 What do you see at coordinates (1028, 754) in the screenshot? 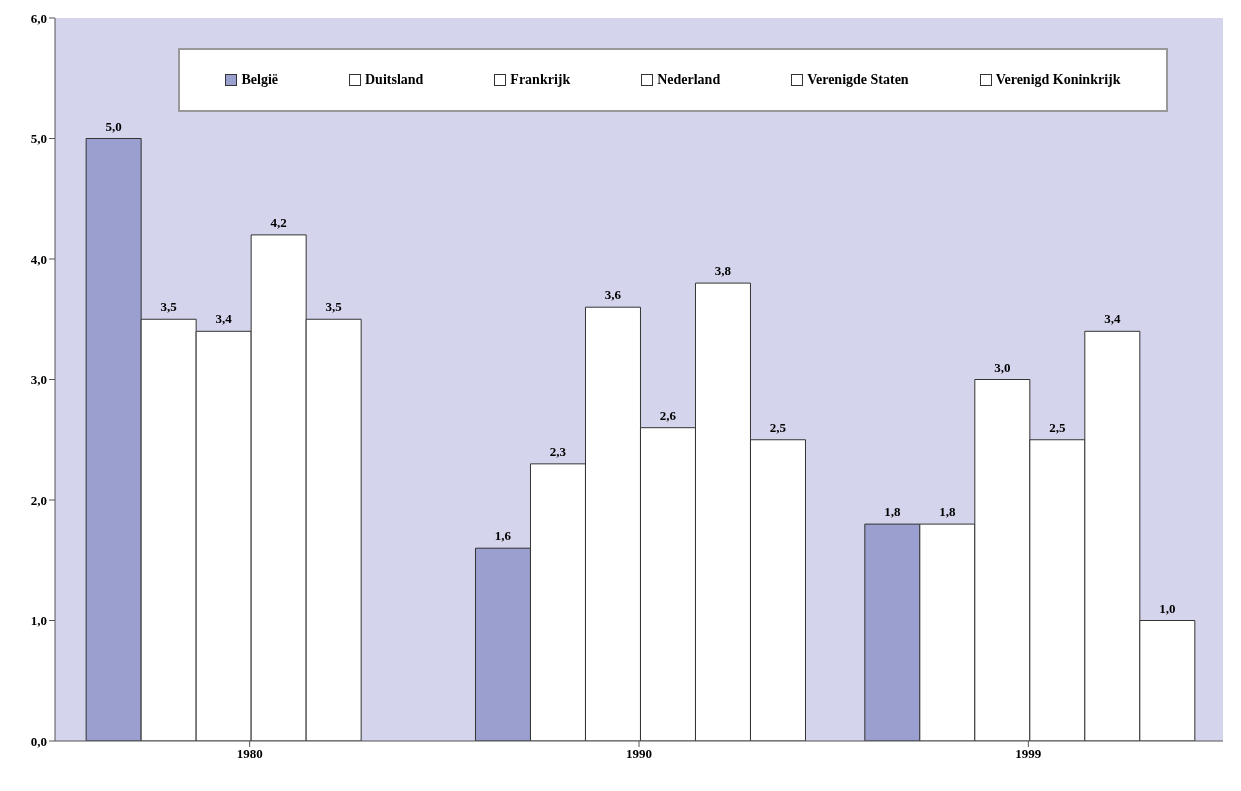
I see `x-tick-label: 1999` at bounding box center [1028, 754].